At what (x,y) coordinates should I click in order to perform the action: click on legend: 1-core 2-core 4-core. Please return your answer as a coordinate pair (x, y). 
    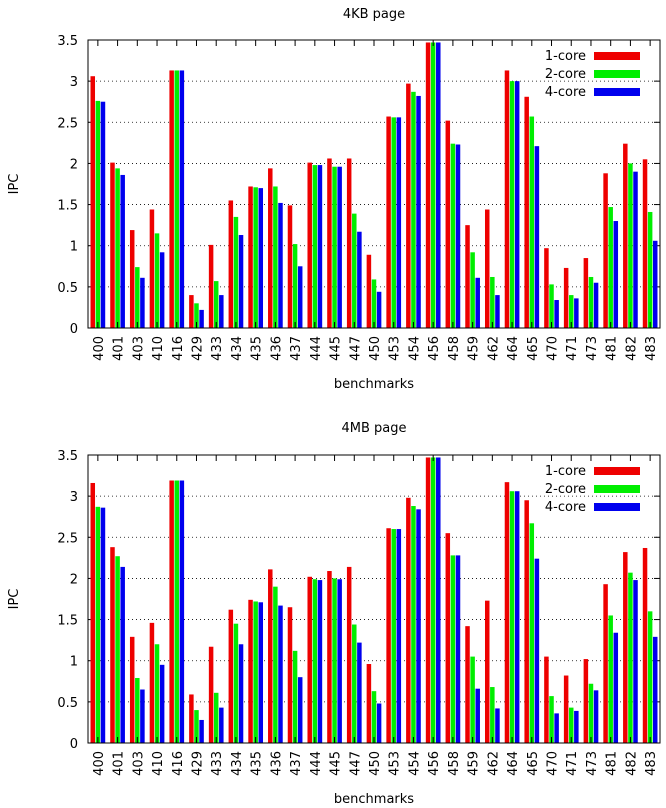
    Looking at the image, I should click on (592, 489).